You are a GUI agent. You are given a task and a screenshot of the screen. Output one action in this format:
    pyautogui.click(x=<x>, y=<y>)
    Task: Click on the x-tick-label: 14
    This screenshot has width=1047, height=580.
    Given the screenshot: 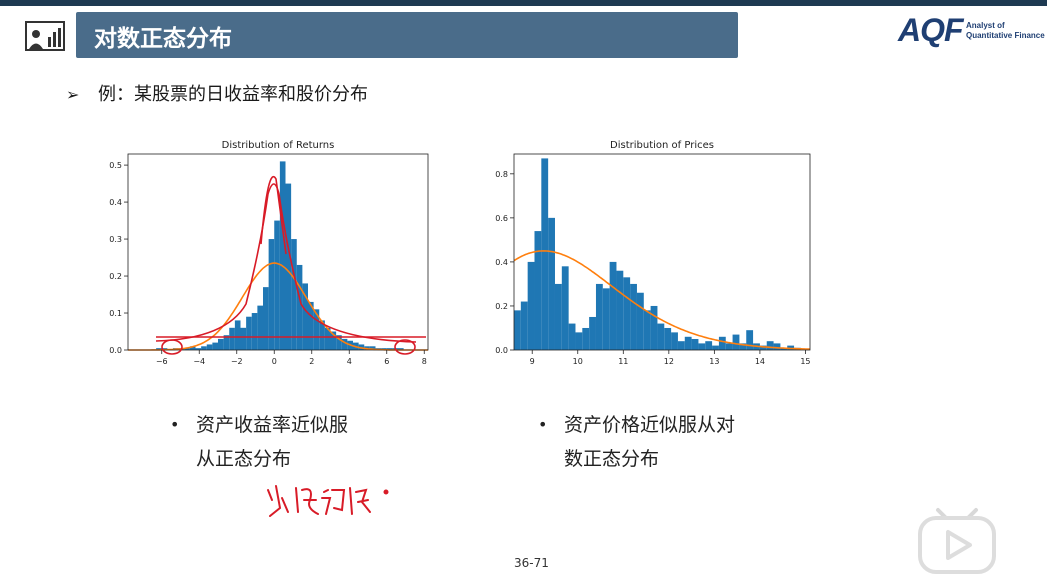 What is the action you would take?
    pyautogui.click(x=760, y=361)
    